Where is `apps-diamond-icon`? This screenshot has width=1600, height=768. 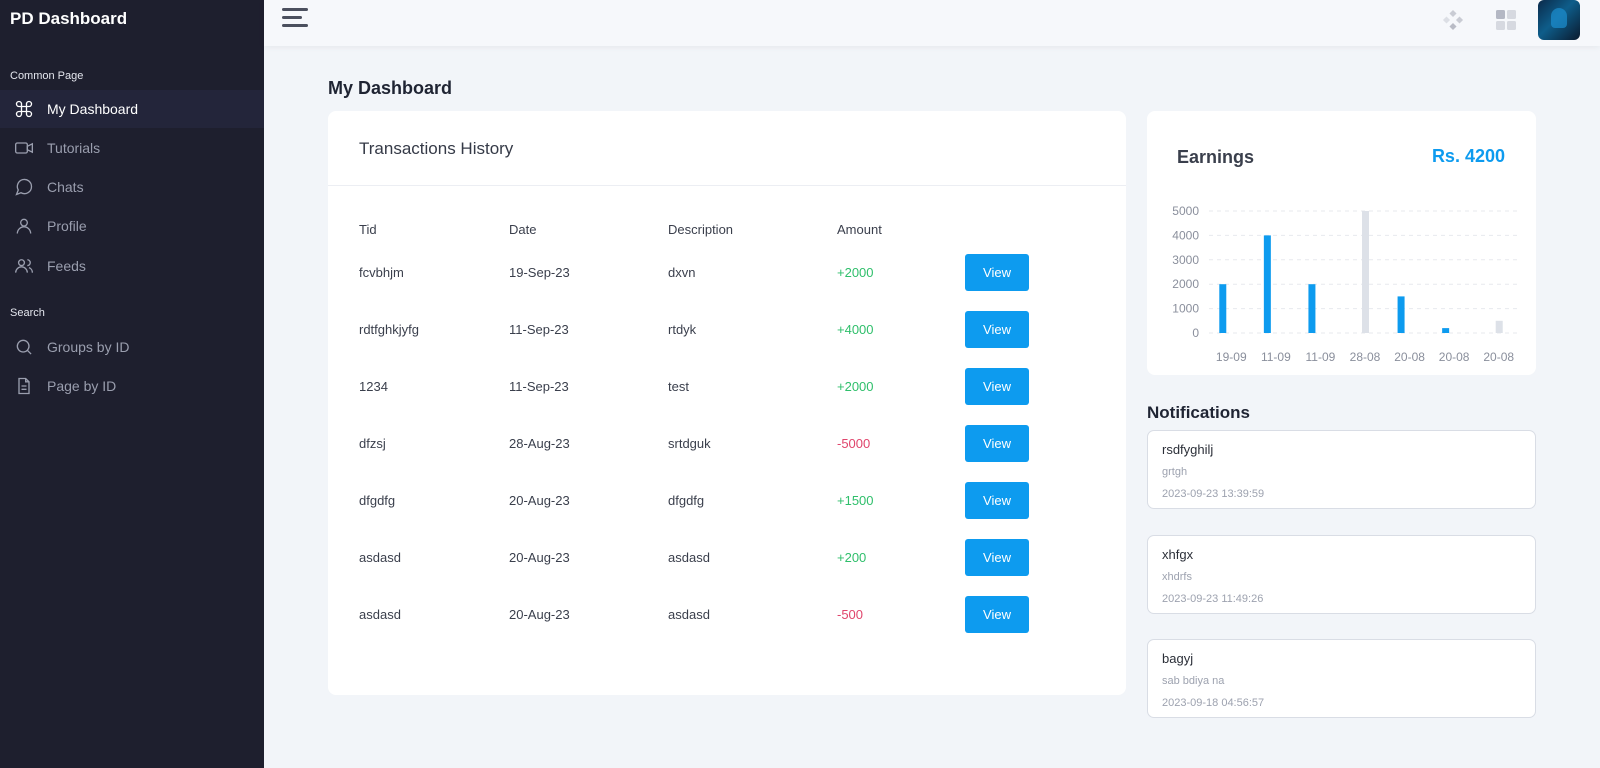
apps-diamond-icon is located at coordinates (1453, 20).